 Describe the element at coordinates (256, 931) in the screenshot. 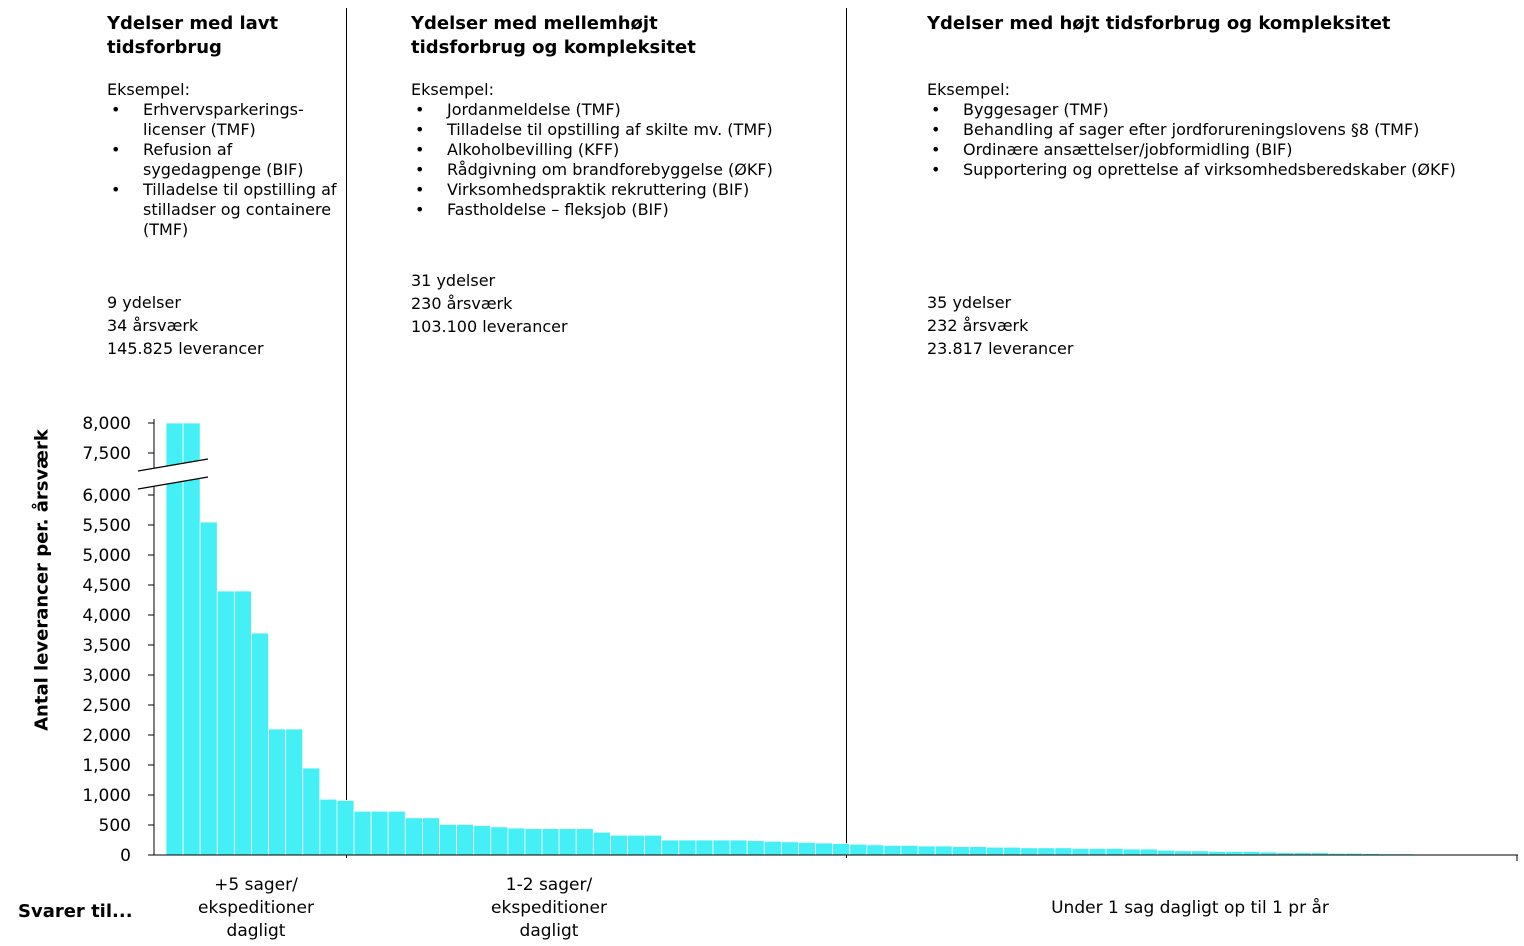

I see `bottom-label-line: dagligt` at that location.